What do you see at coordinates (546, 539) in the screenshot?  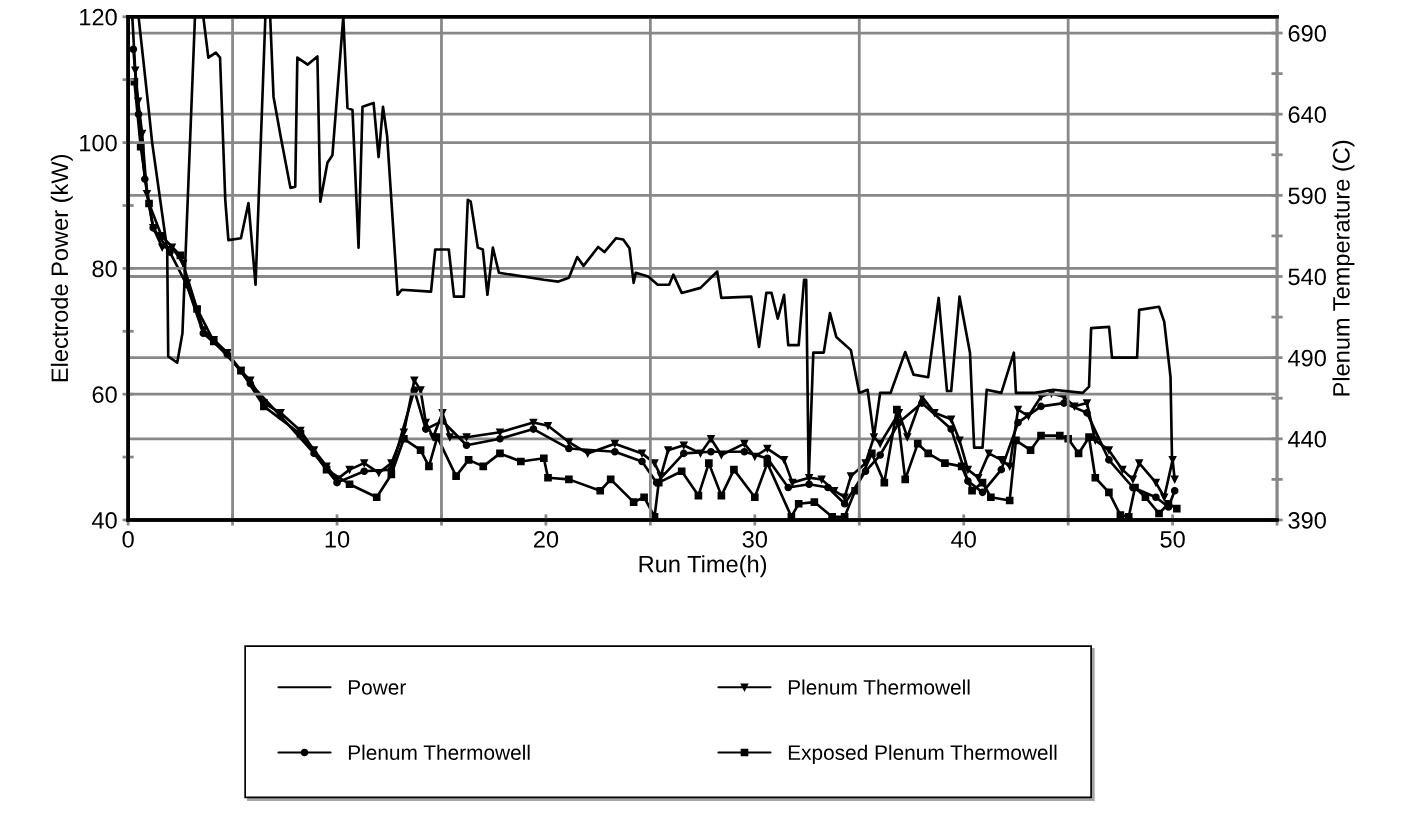 I see `x-tick-label: 20` at bounding box center [546, 539].